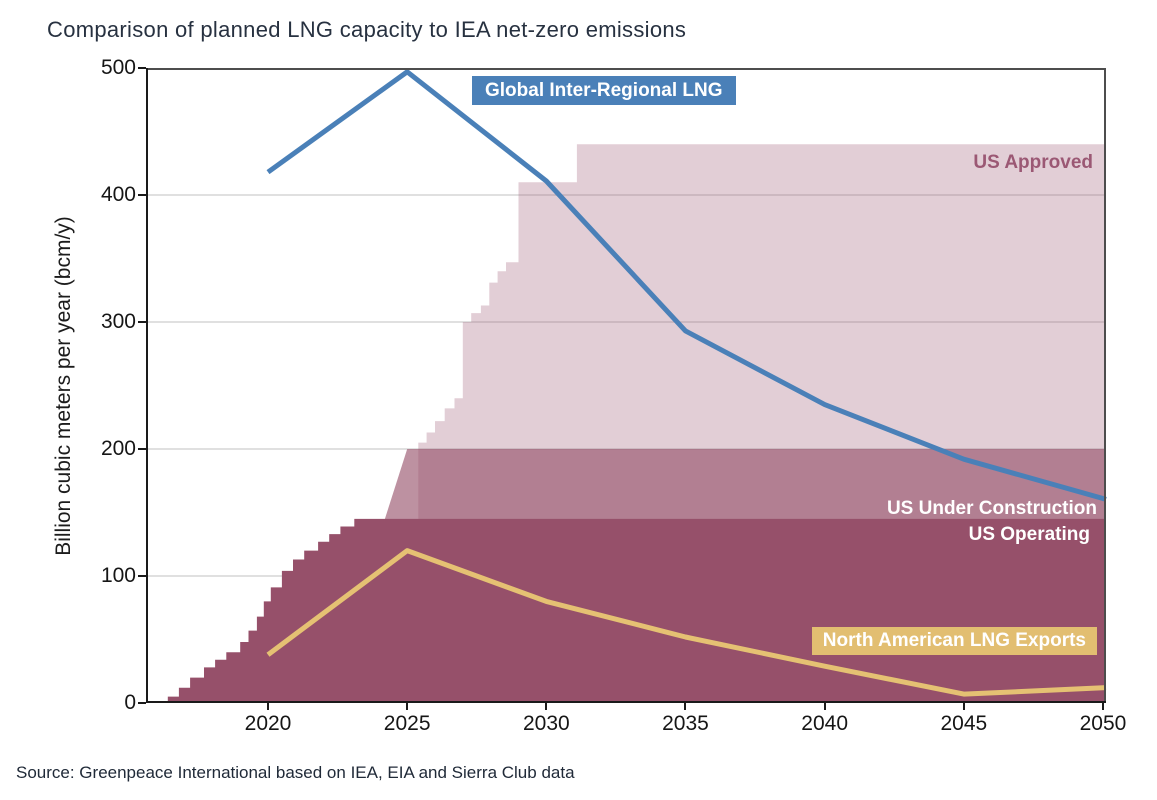 Image resolution: width=1157 pixels, height=800 pixels. I want to click on x-tick-label: 2040, so click(825, 723).